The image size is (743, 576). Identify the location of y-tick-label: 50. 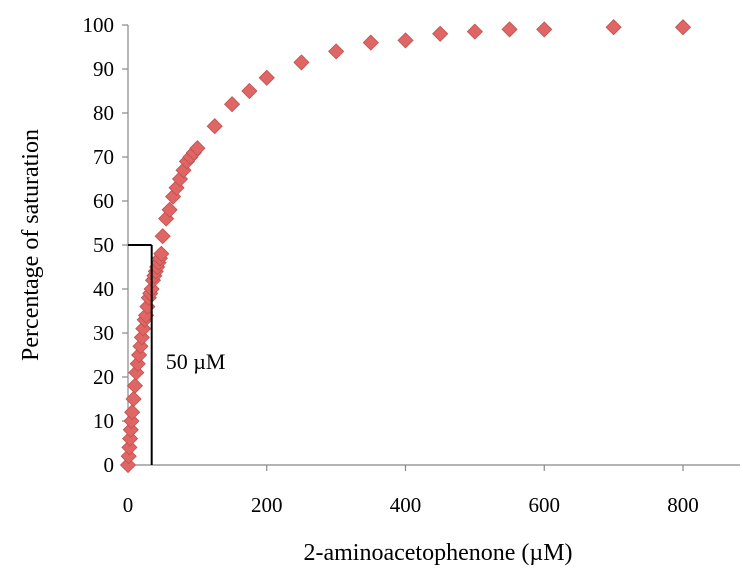
(103, 245).